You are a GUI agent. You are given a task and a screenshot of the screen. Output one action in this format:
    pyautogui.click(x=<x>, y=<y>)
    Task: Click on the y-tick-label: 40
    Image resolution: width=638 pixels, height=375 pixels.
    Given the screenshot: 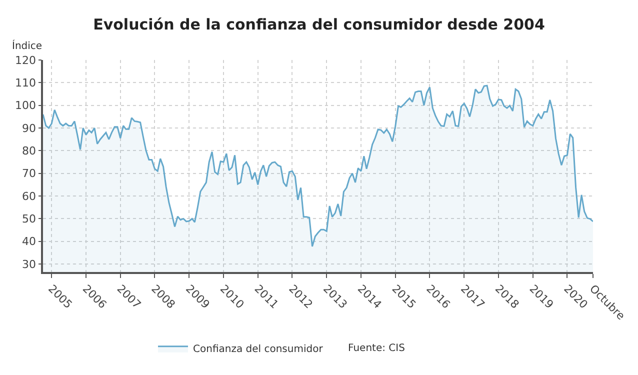 What is the action you would take?
    pyautogui.click(x=29, y=241)
    